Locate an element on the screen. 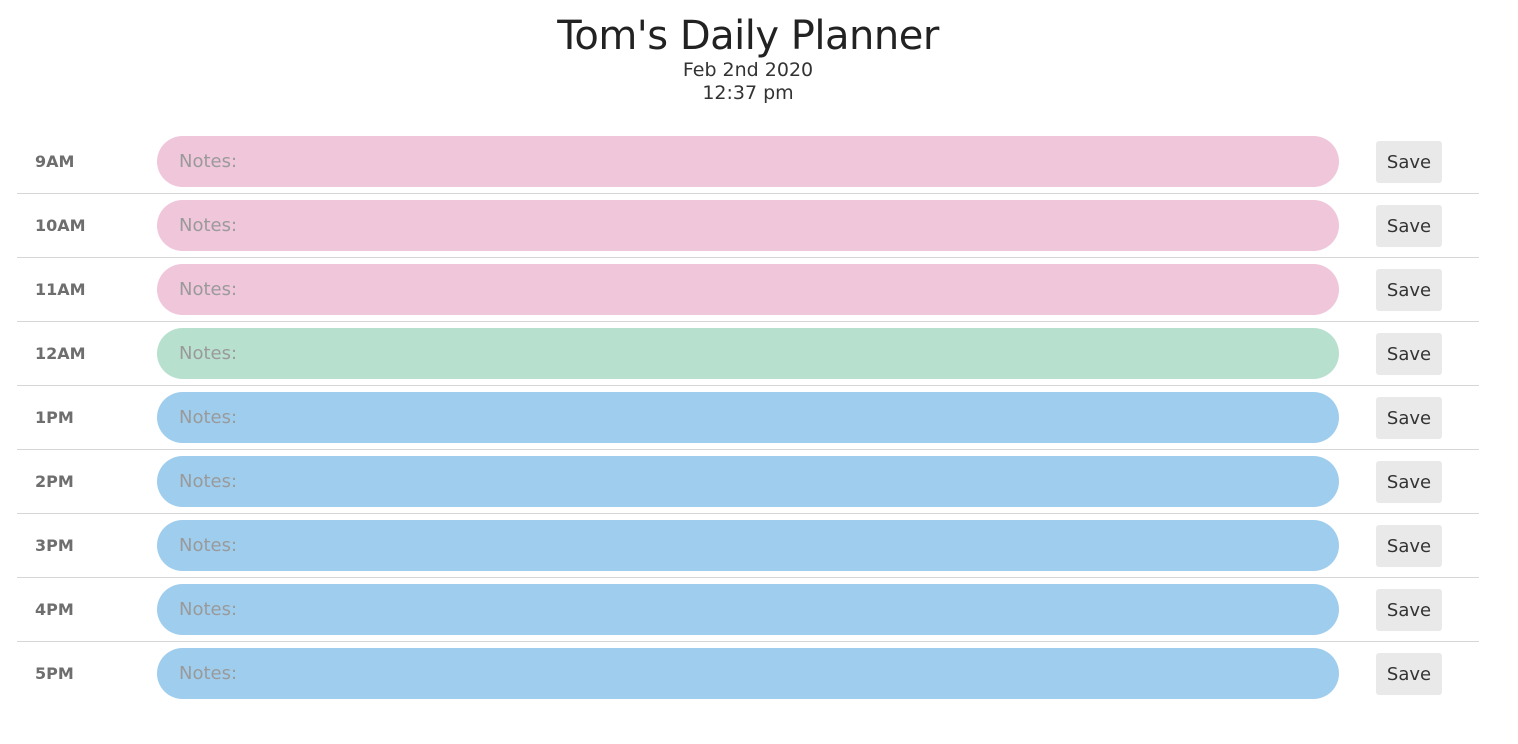 Image resolution: width=1518 pixels, height=744 pixels. time-block-row: 4PM Save is located at coordinates (748, 610).